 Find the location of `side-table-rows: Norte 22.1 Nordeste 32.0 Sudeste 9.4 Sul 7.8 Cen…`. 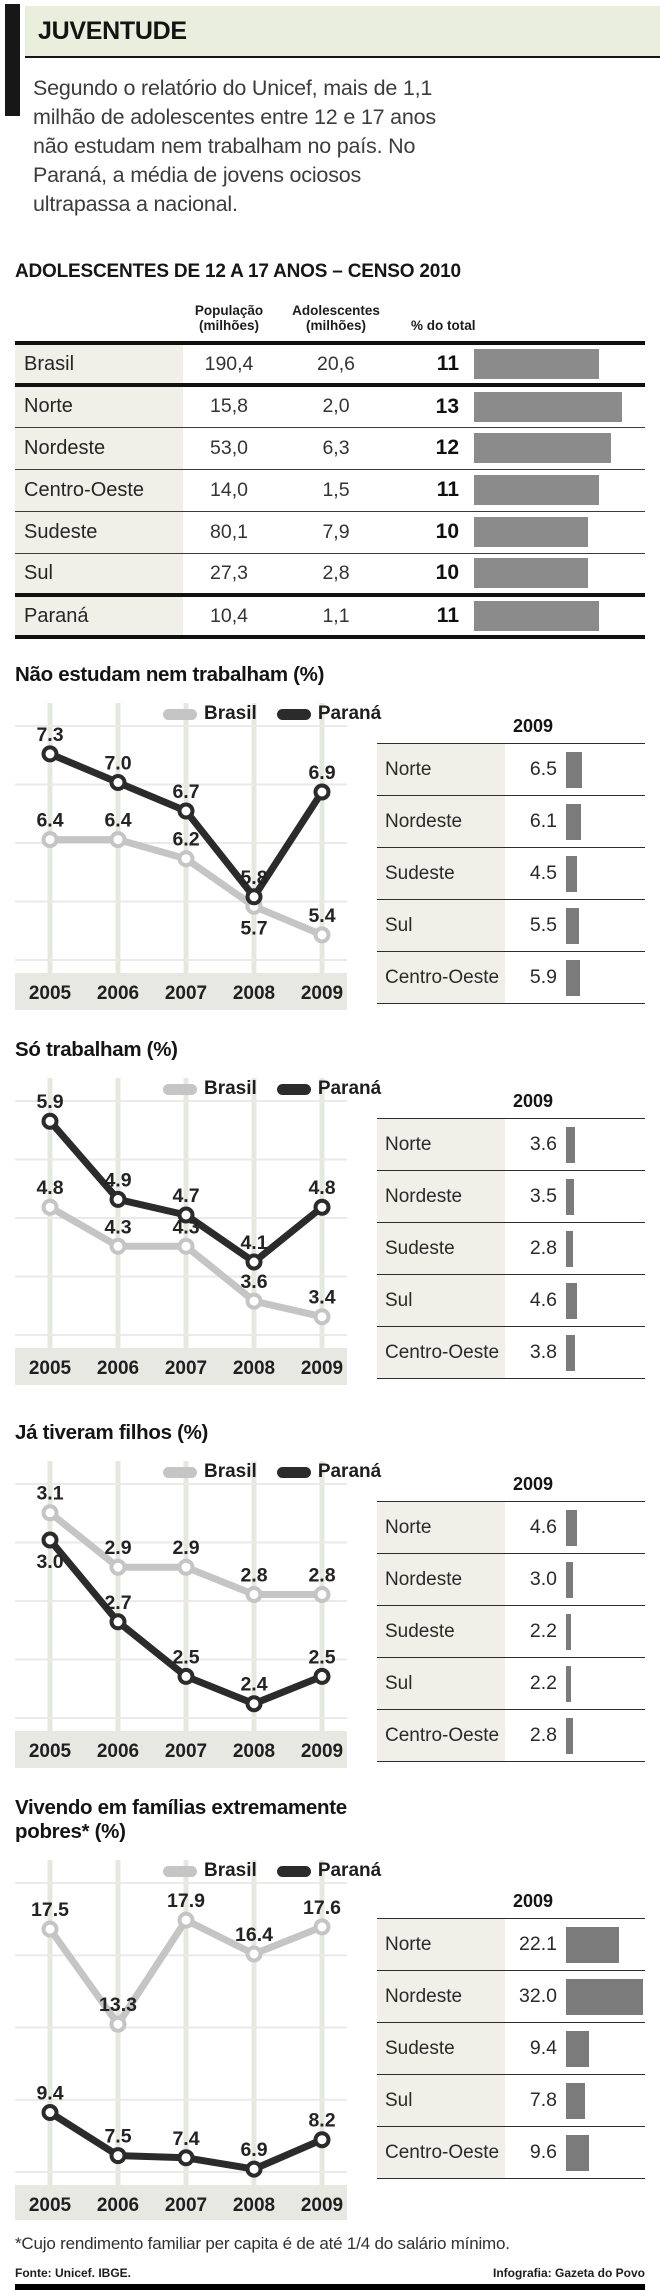

side-table-rows: Norte 22.1 Nordeste 32.0 Sudeste 9.4 Sul 7.8 Cen… is located at coordinates (511, 2048).